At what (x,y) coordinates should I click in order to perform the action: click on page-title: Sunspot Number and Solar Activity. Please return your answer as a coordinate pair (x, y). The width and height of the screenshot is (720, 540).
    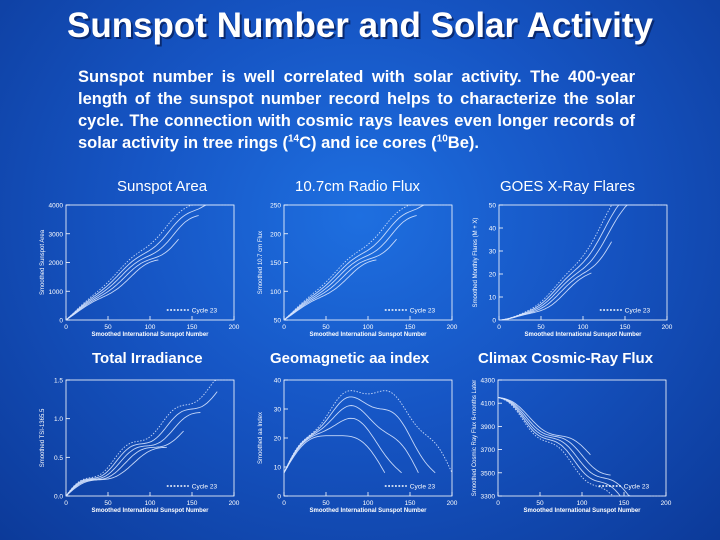
    Looking at the image, I should click on (359, 25).